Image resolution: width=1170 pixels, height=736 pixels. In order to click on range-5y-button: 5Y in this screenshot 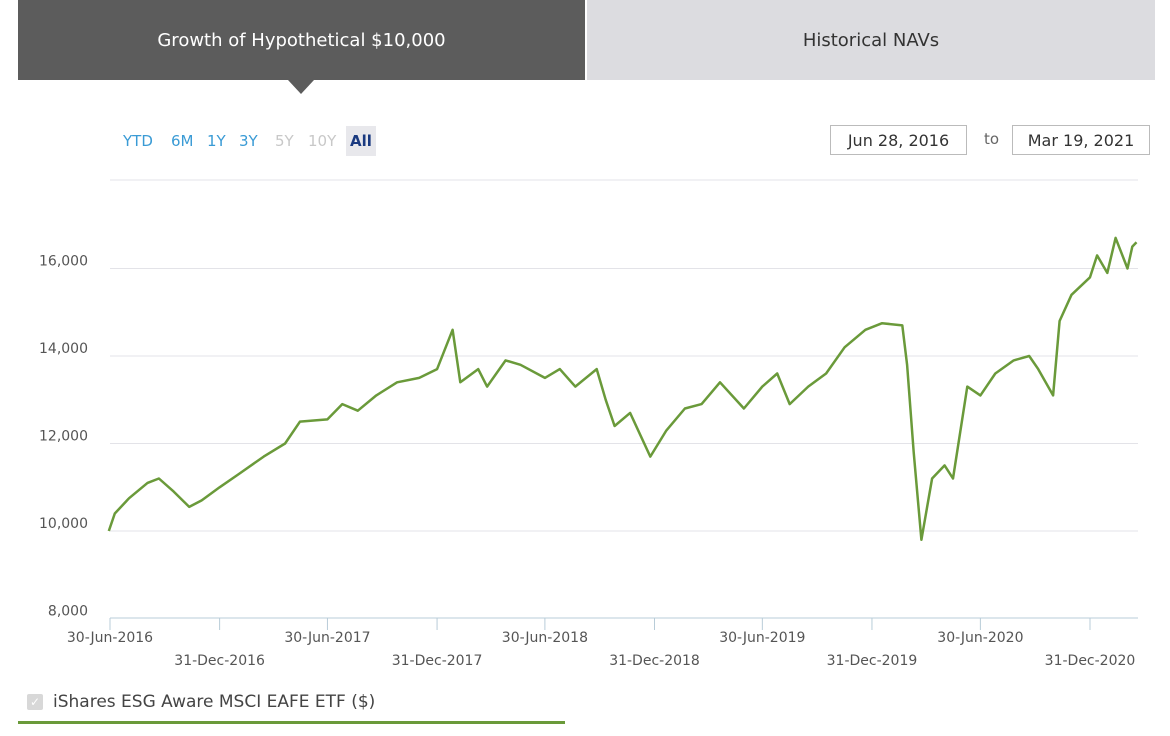, I will do `click(284, 141)`.